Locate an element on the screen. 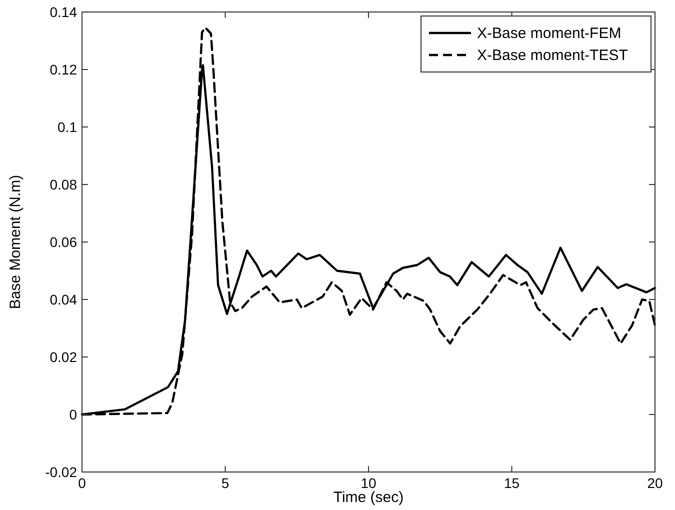  y-tick-label: 0.02 is located at coordinates (64, 357).